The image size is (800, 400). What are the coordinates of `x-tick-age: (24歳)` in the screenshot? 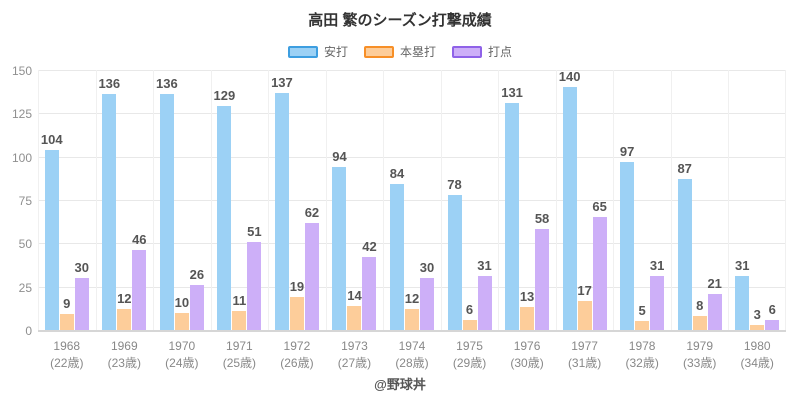 It's located at (182, 363).